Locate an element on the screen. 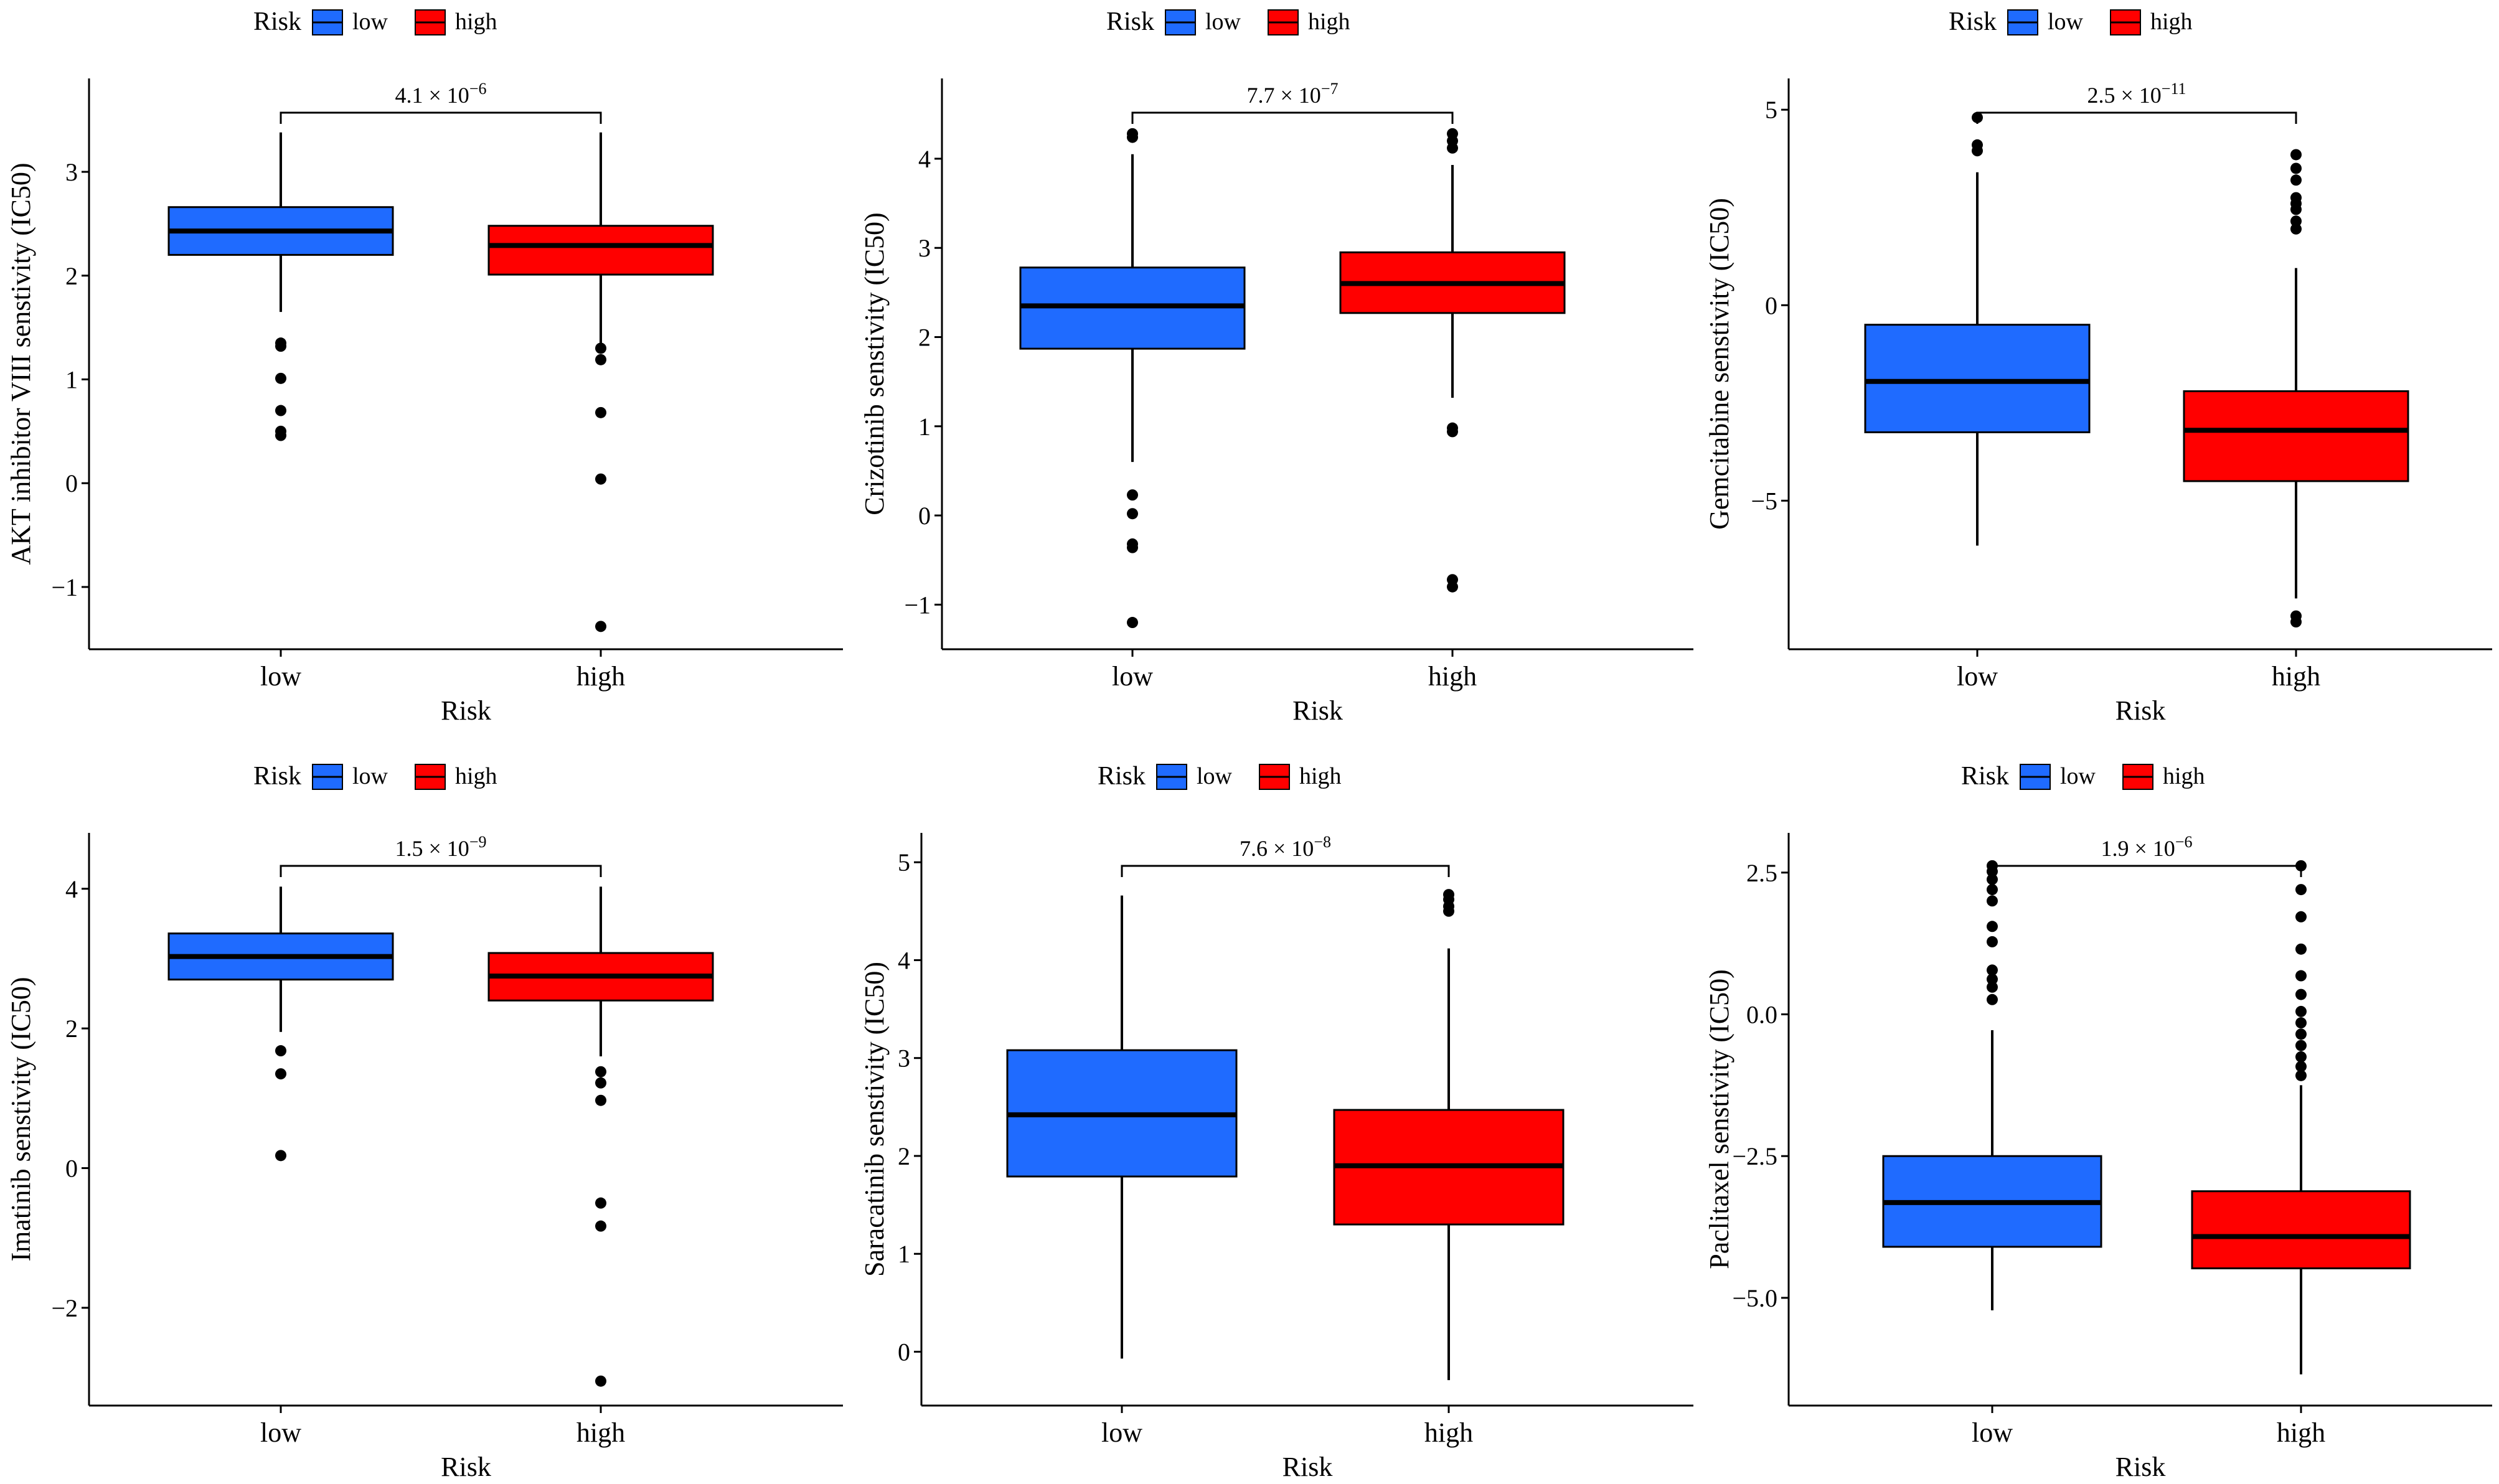 Image resolution: width=2499 pixels, height=1484 pixels. y-axis-title: Crizotinib senstivity (IC50) is located at coordinates (874, 363).